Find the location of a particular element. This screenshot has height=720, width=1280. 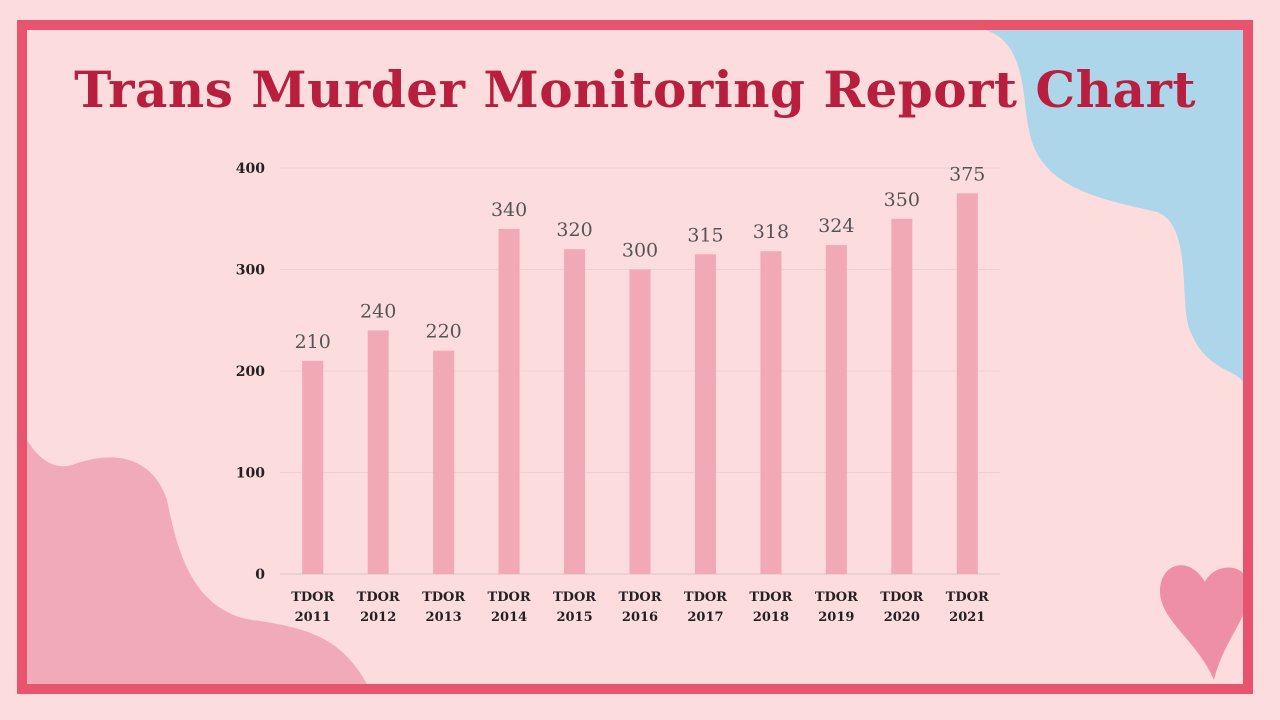

y-tick-label: 400 is located at coordinates (250, 169).